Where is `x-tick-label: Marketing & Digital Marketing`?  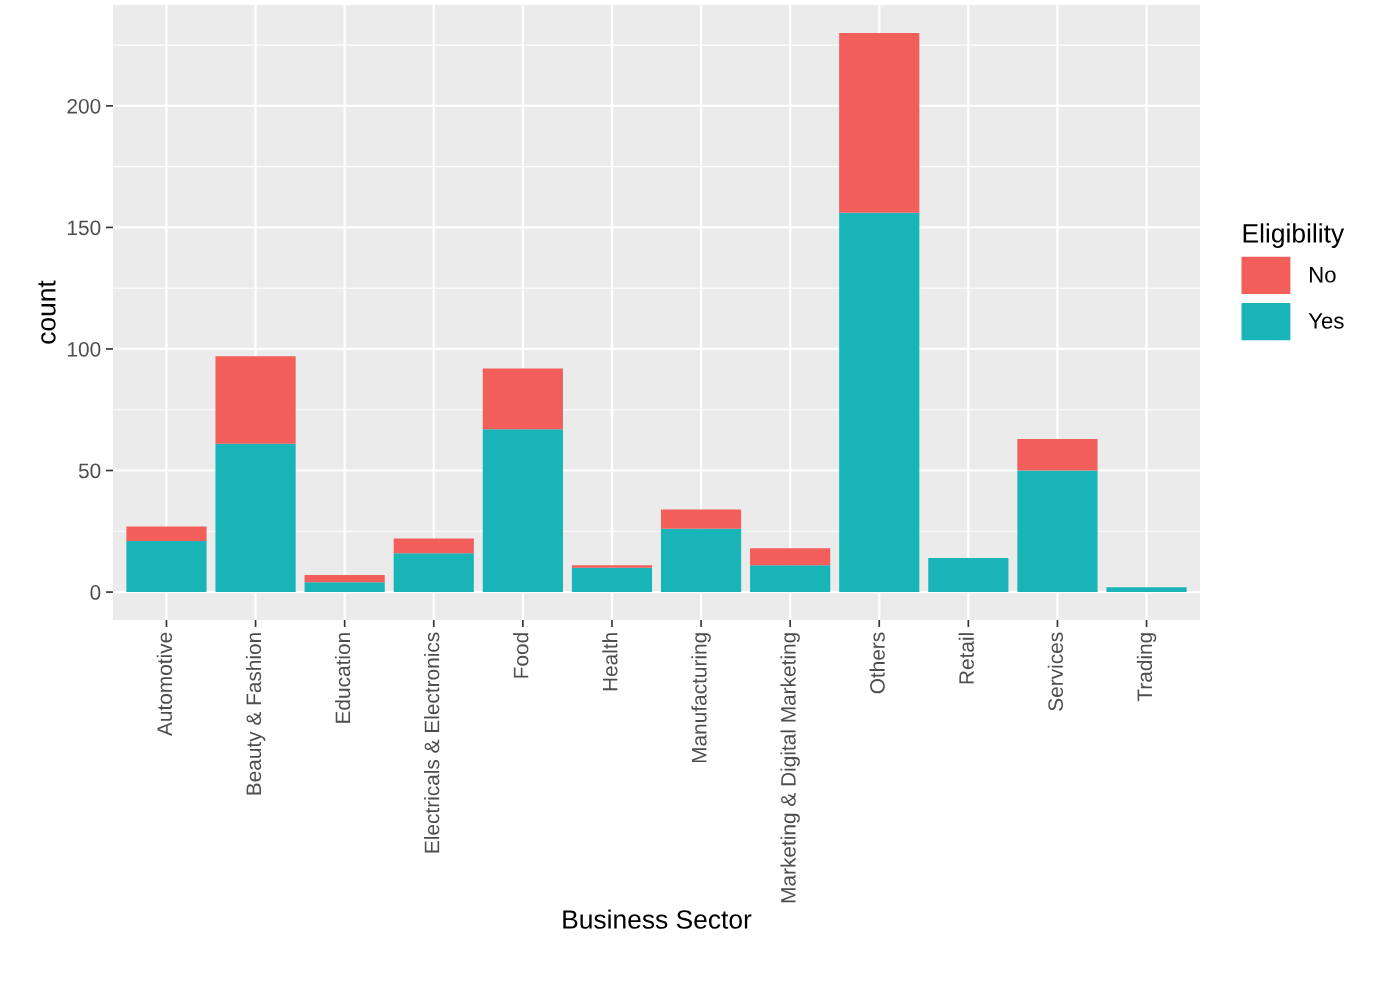 x-tick-label: Marketing & Digital Marketing is located at coordinates (790, 768).